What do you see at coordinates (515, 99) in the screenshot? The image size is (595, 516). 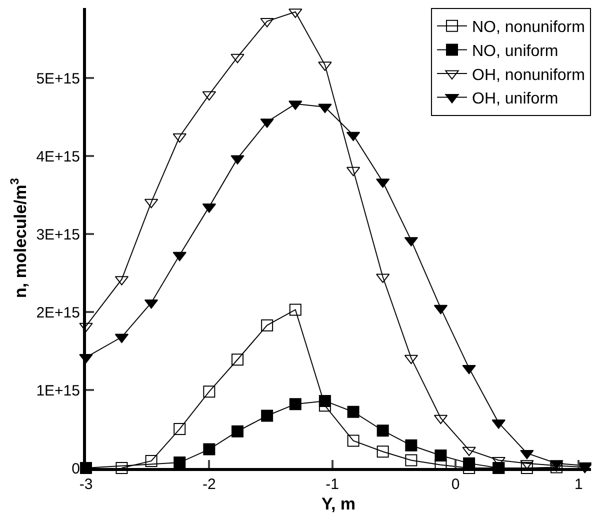 I see `legend-label: OH, uniform` at bounding box center [515, 99].